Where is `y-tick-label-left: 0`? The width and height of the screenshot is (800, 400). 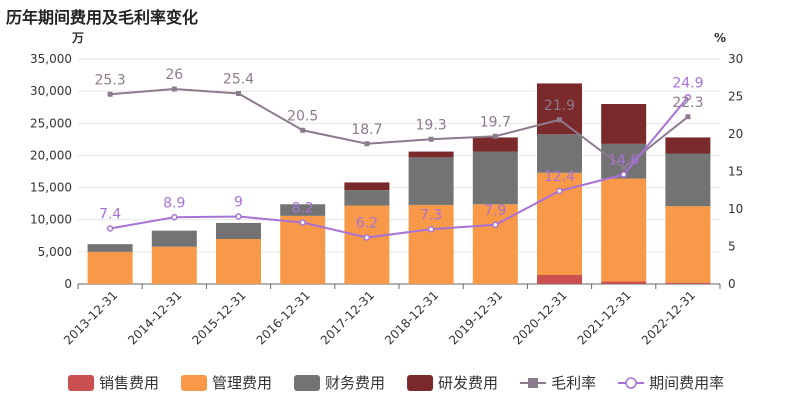 y-tick-label-left: 0 is located at coordinates (68, 284).